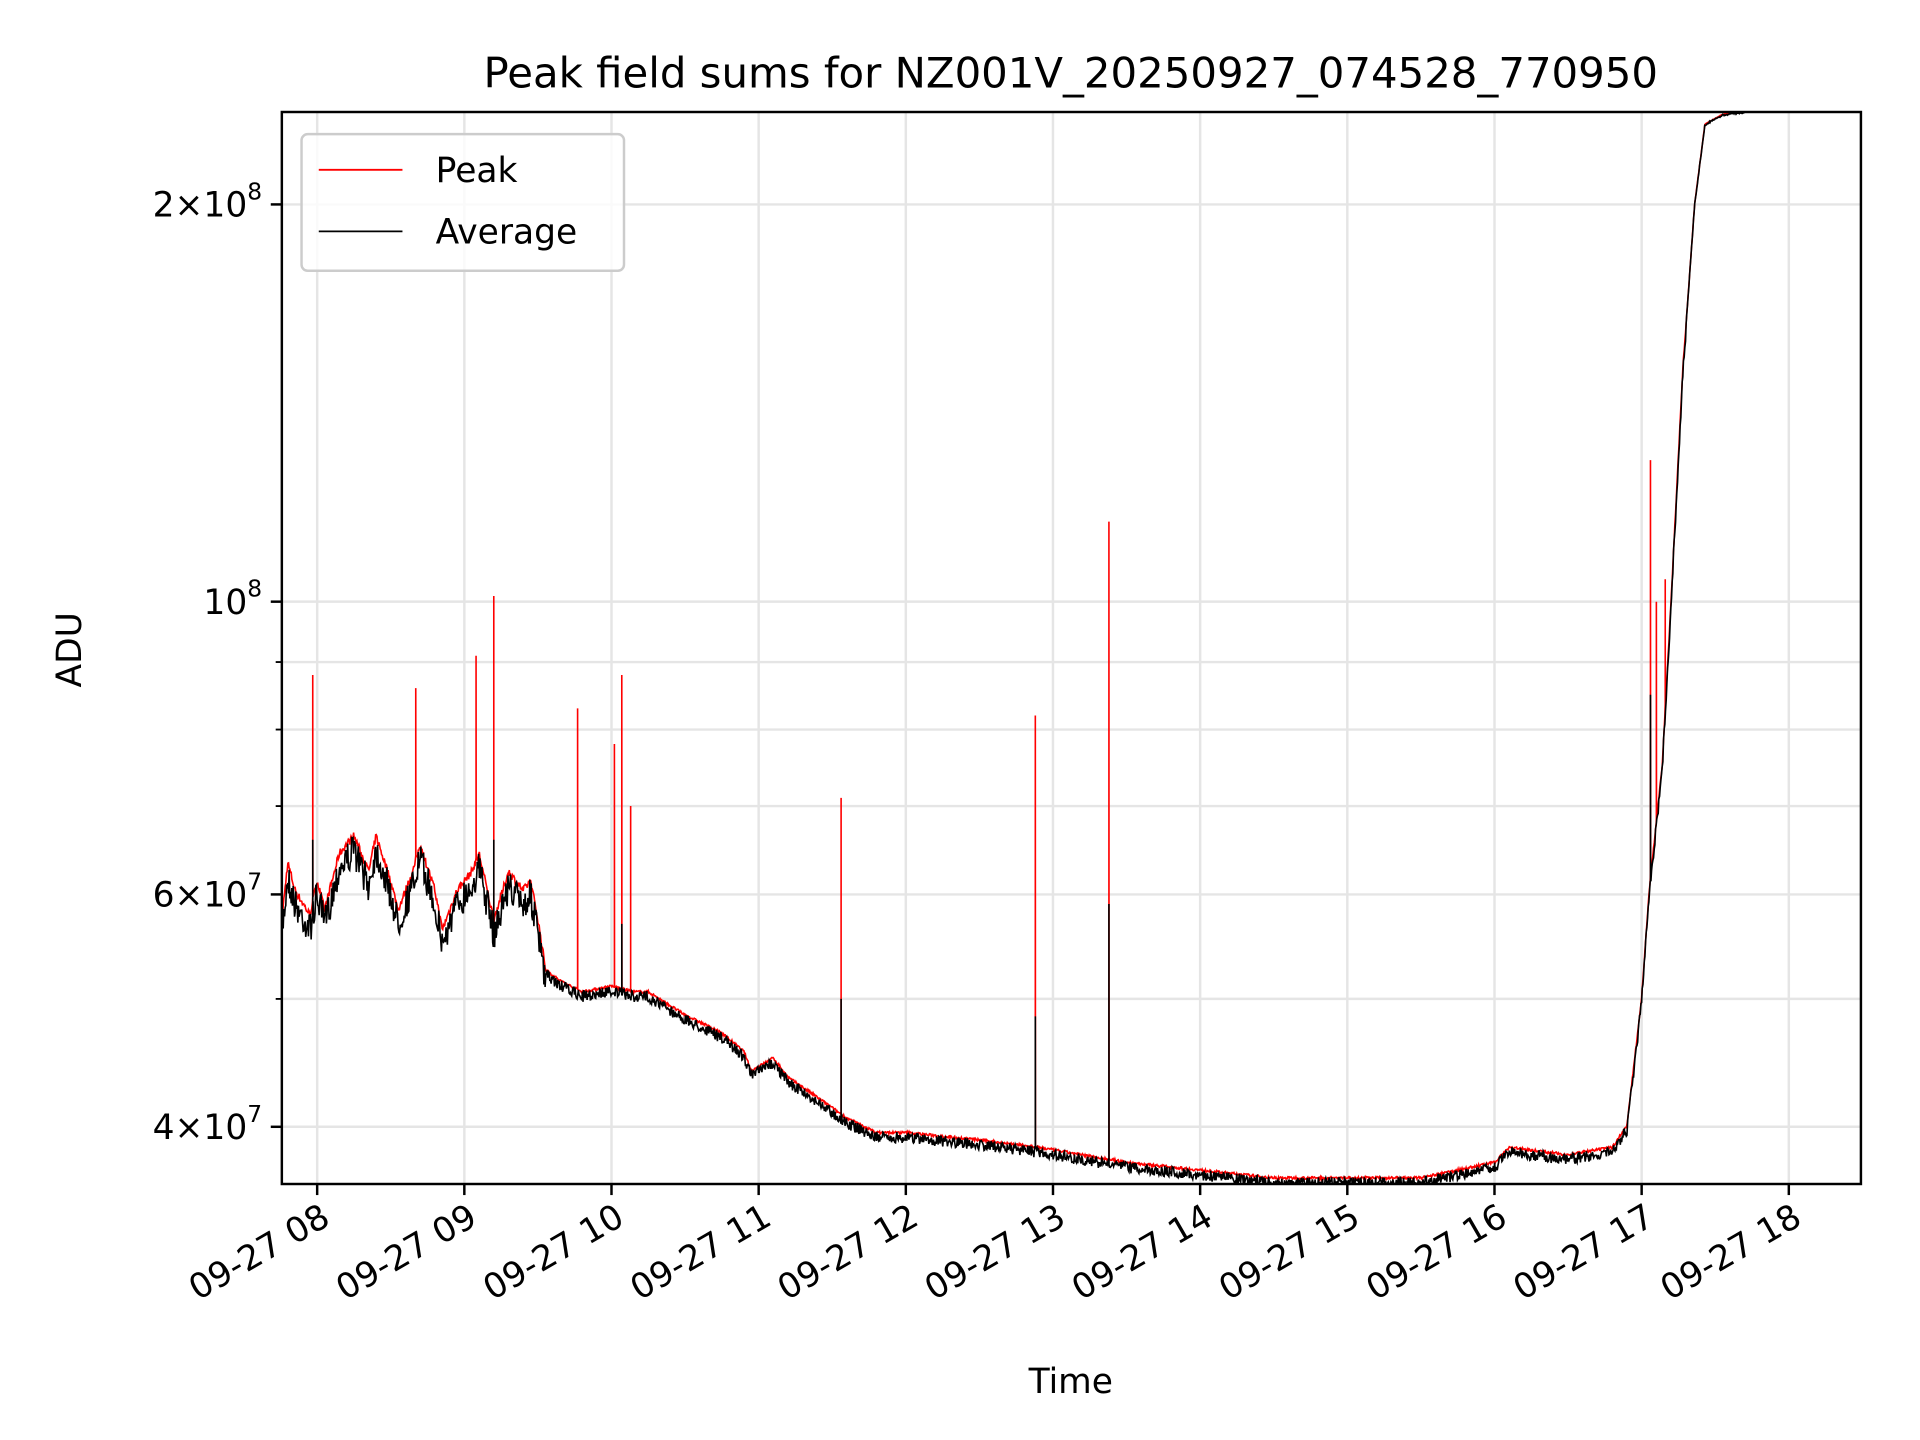  I want to click on y-tick-mantissa: 6×10, so click(200, 896).